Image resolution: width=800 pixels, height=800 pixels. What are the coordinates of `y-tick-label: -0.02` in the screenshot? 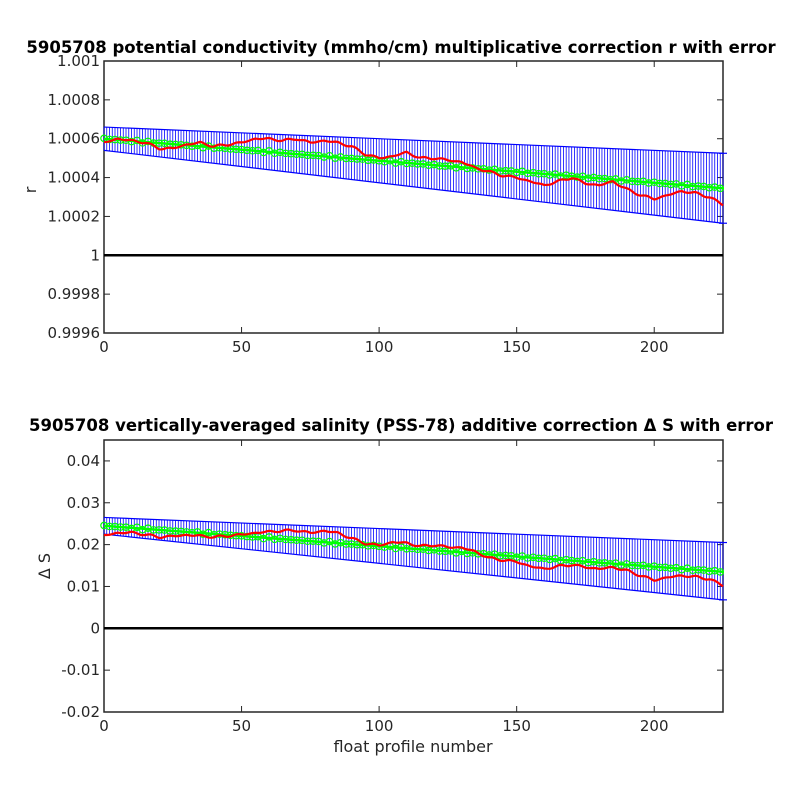 It's located at (80, 712).